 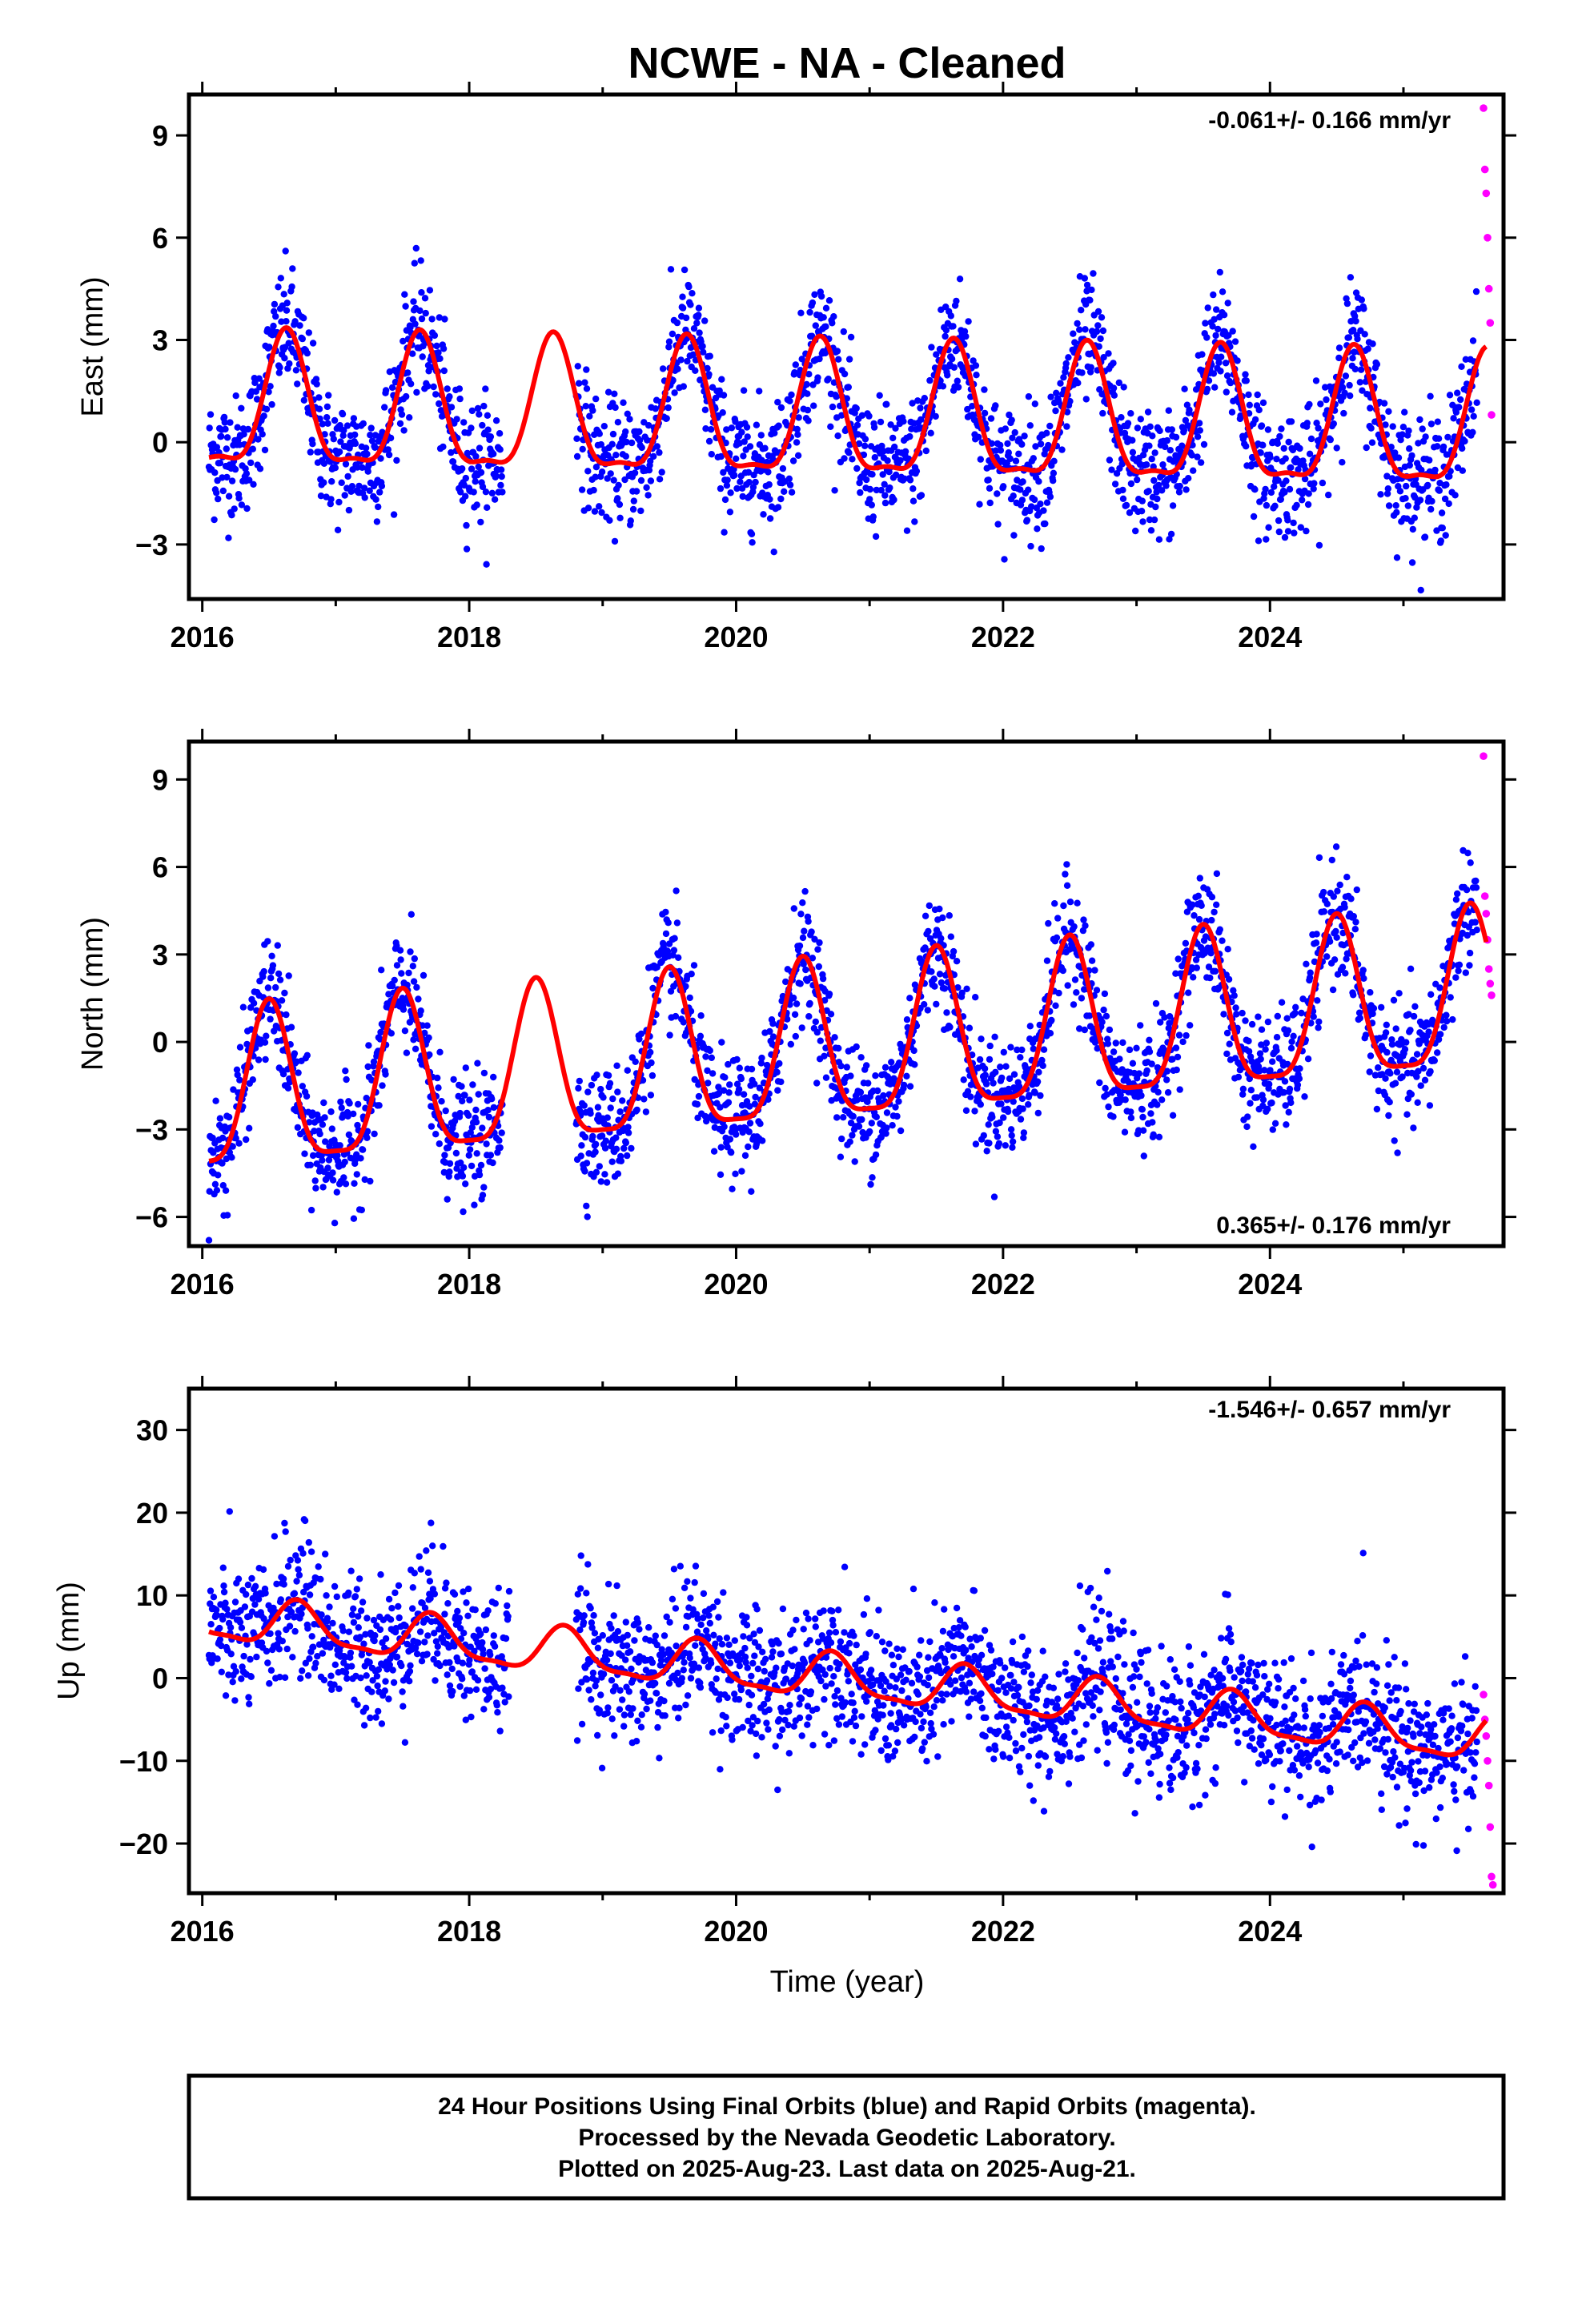 I want to click on east-x-tick-label: 2020, so click(x=736, y=637).